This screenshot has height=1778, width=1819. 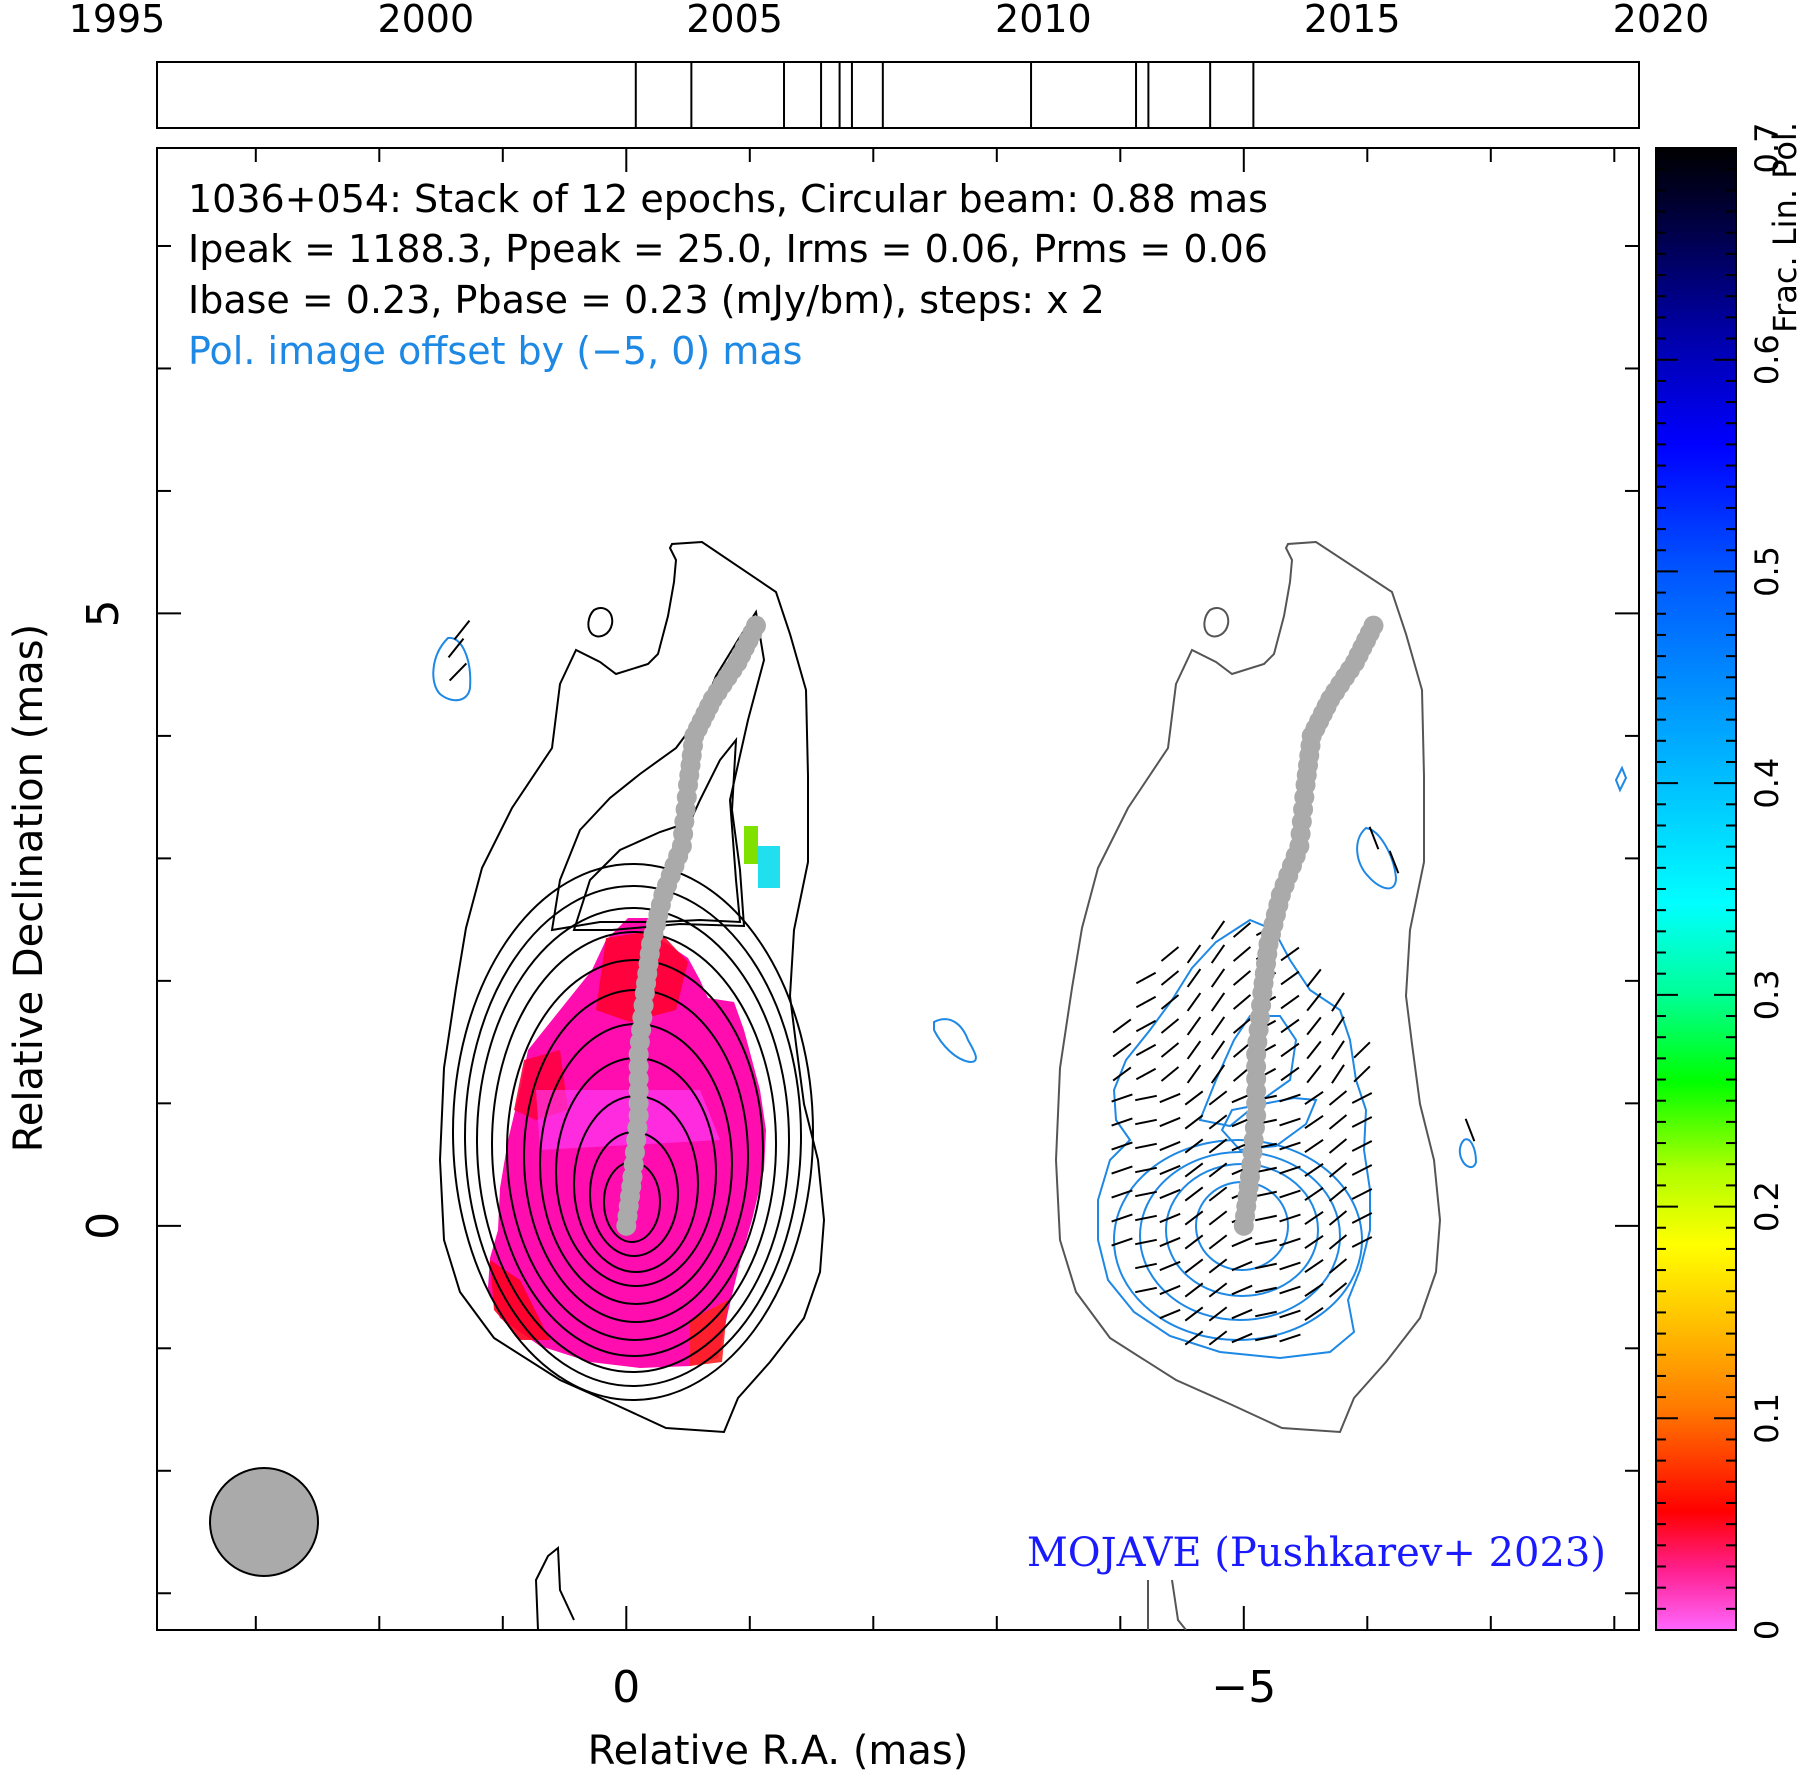 I want to click on colorbar-tick-label: 0, so click(x=1767, y=1630).